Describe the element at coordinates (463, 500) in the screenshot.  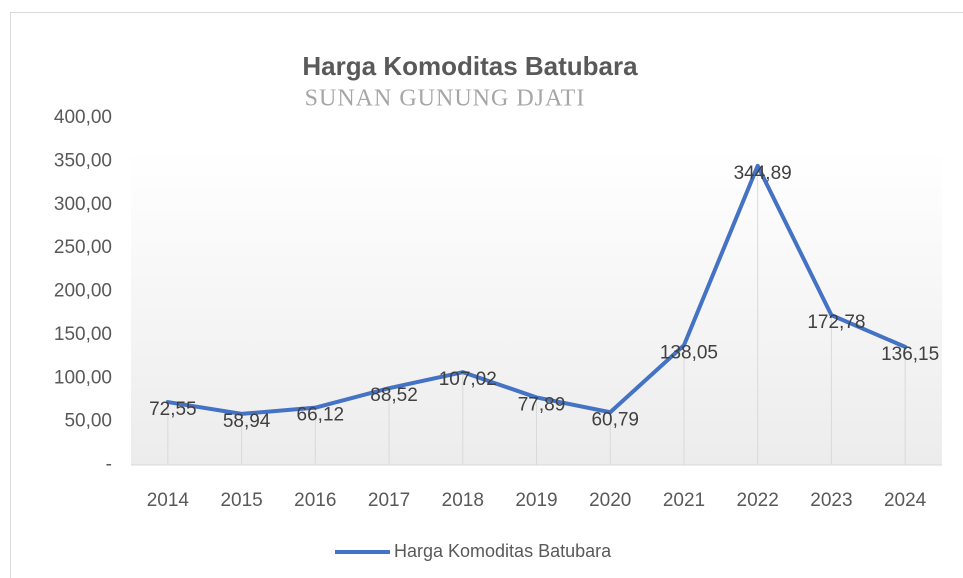
I see `x-tick-label: 2018` at that location.